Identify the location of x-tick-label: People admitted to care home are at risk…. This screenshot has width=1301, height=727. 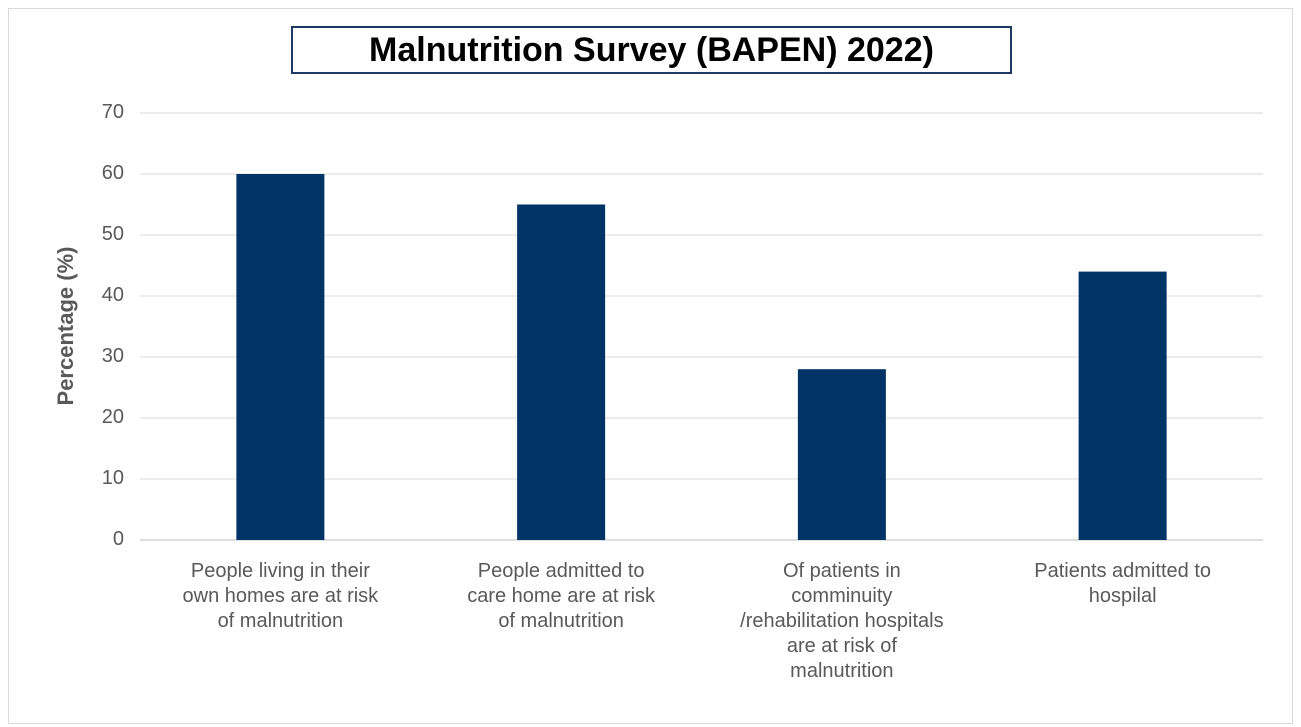
(561, 596).